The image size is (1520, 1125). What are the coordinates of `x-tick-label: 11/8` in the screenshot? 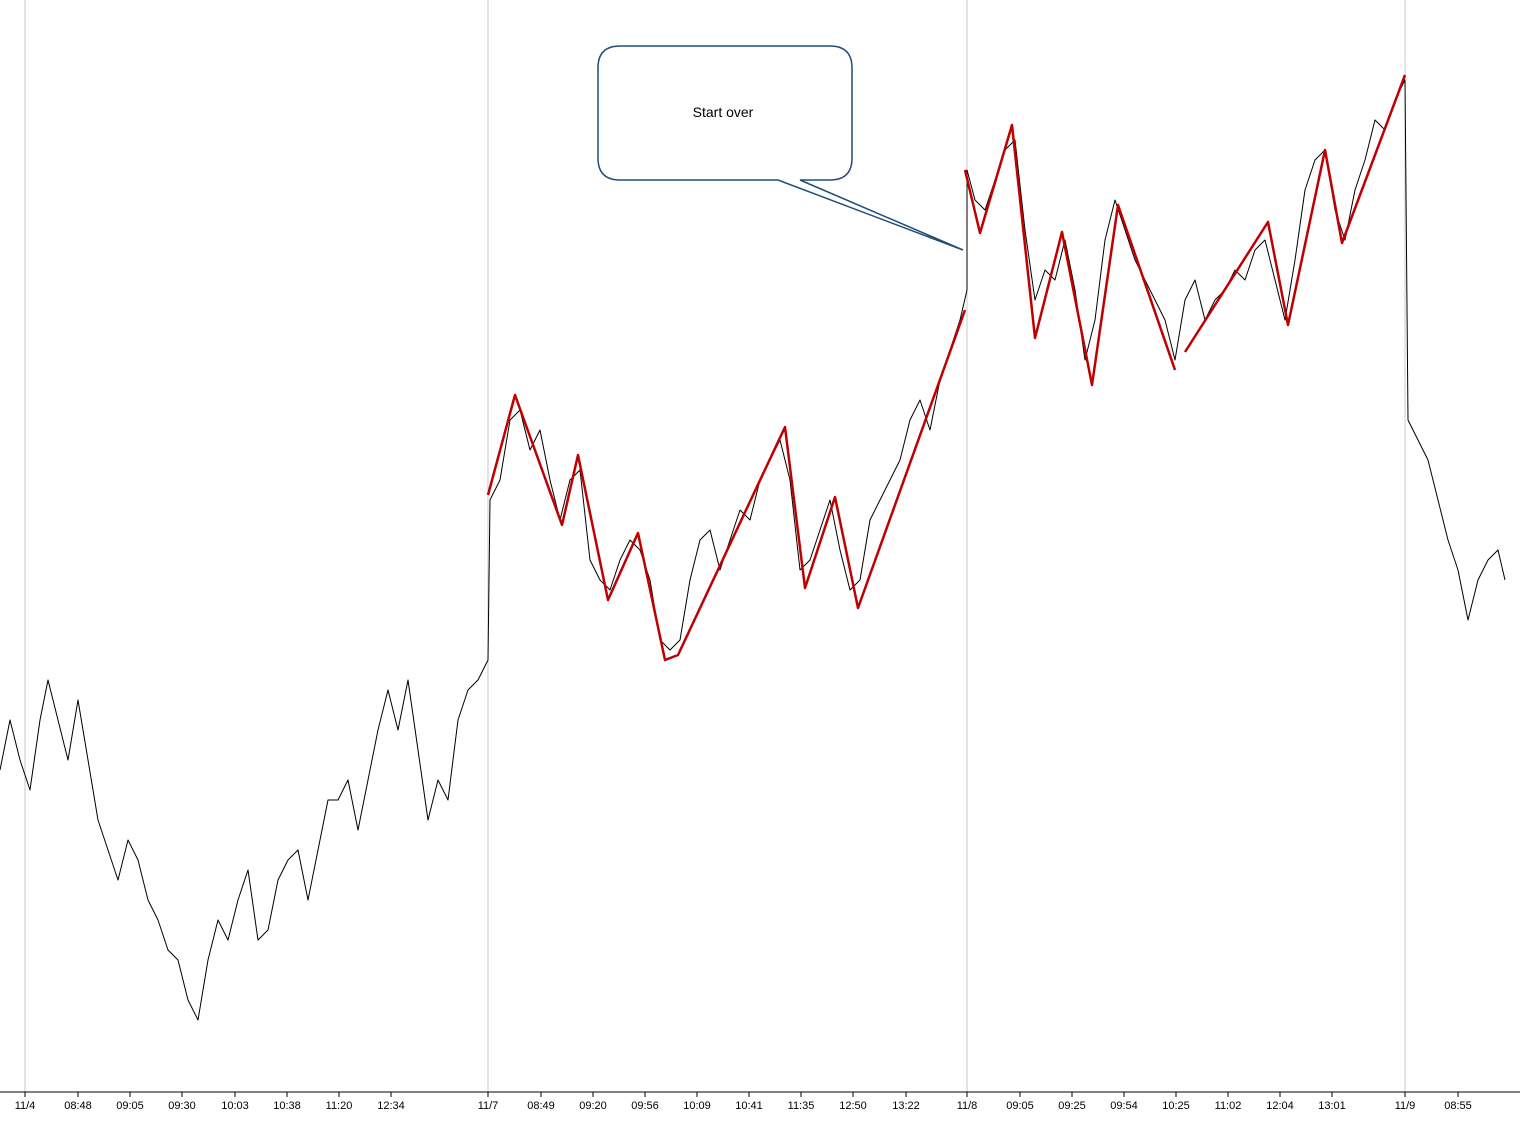 It's located at (967, 1106).